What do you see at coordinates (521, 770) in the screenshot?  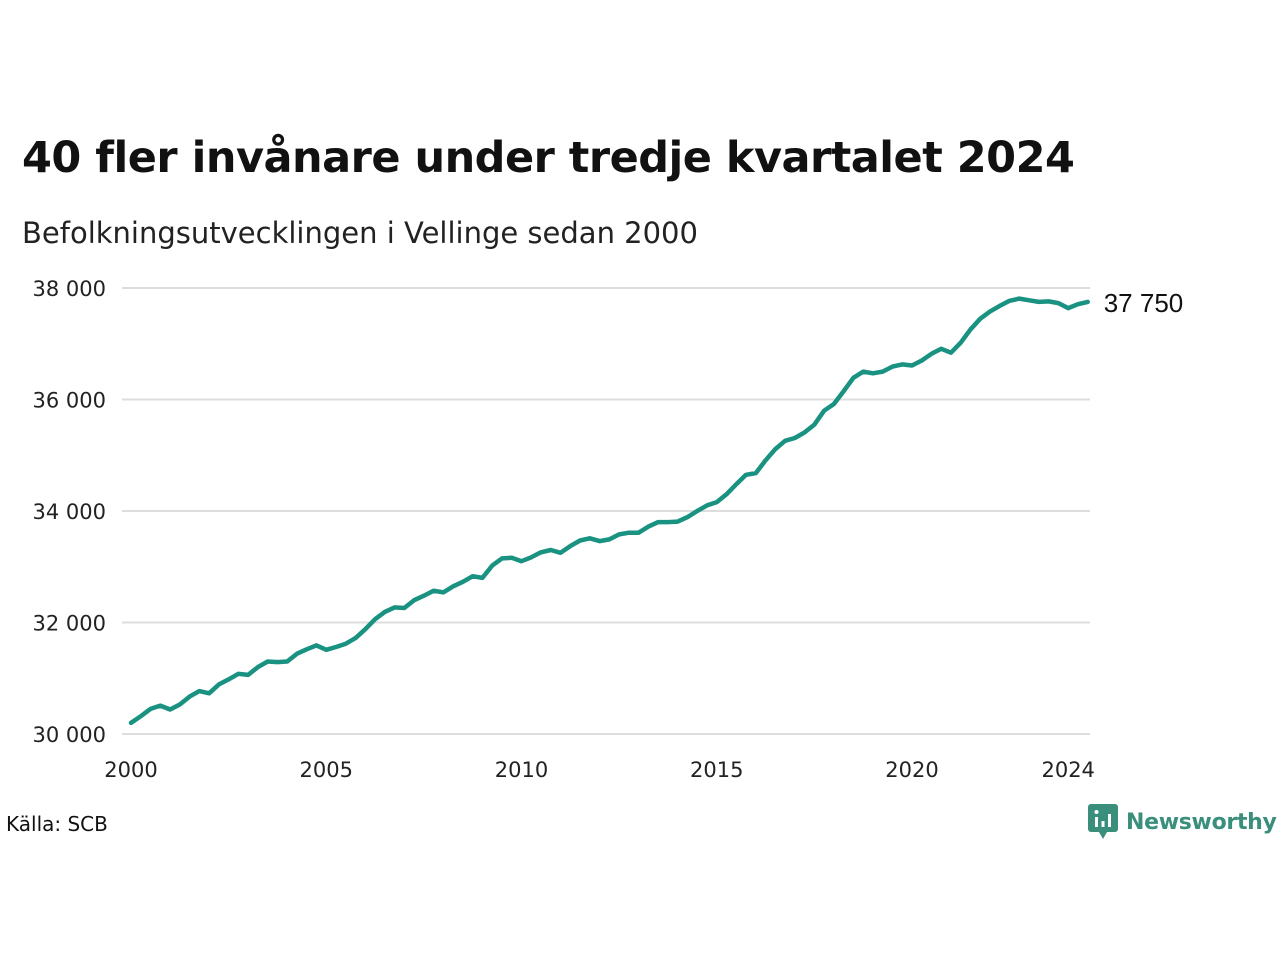 I see `x-tick-label: 2010` at bounding box center [521, 770].